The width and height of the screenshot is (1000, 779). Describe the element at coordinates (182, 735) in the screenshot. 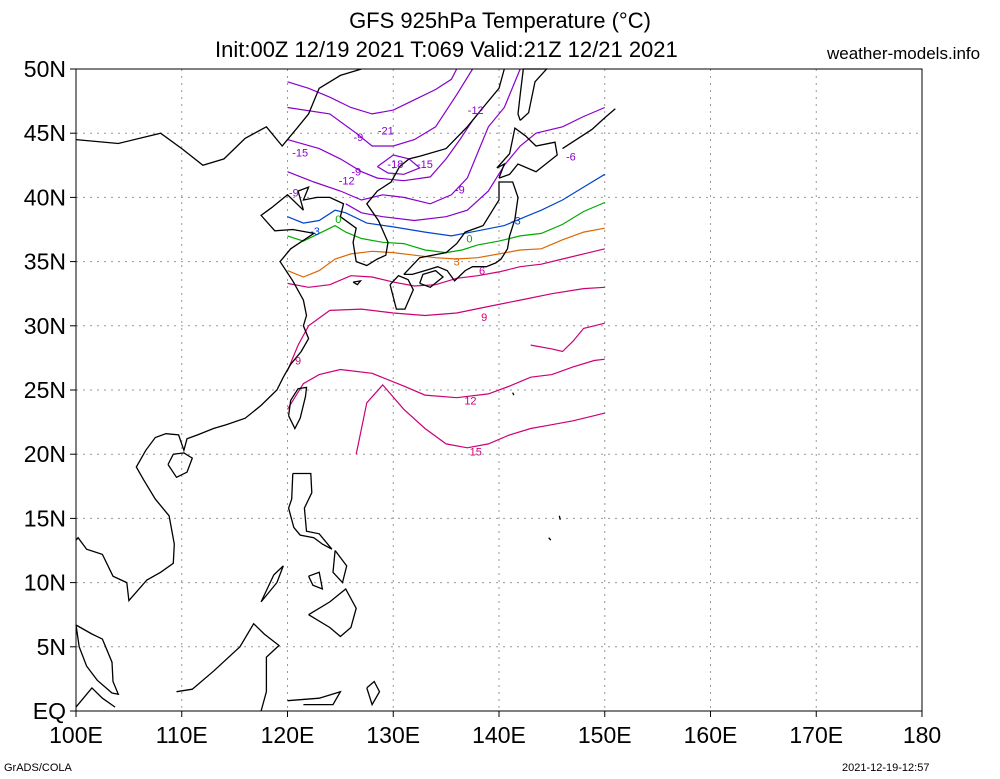

I see `lon-label: 110E` at that location.